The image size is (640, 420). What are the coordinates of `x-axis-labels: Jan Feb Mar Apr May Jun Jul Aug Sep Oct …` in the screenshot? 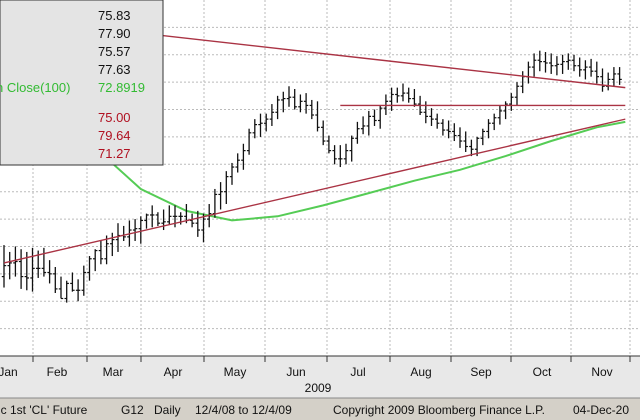 It's located at (306, 380).